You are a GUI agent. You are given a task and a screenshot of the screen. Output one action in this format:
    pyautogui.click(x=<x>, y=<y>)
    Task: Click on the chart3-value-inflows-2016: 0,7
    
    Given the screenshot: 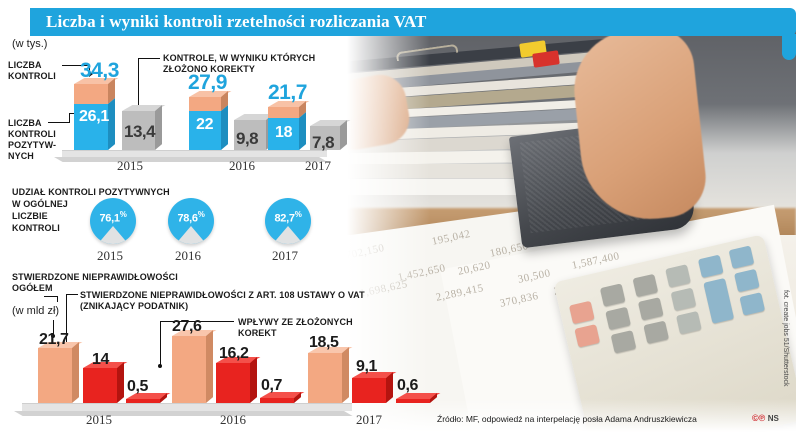 What is the action you would take?
    pyautogui.click(x=272, y=385)
    